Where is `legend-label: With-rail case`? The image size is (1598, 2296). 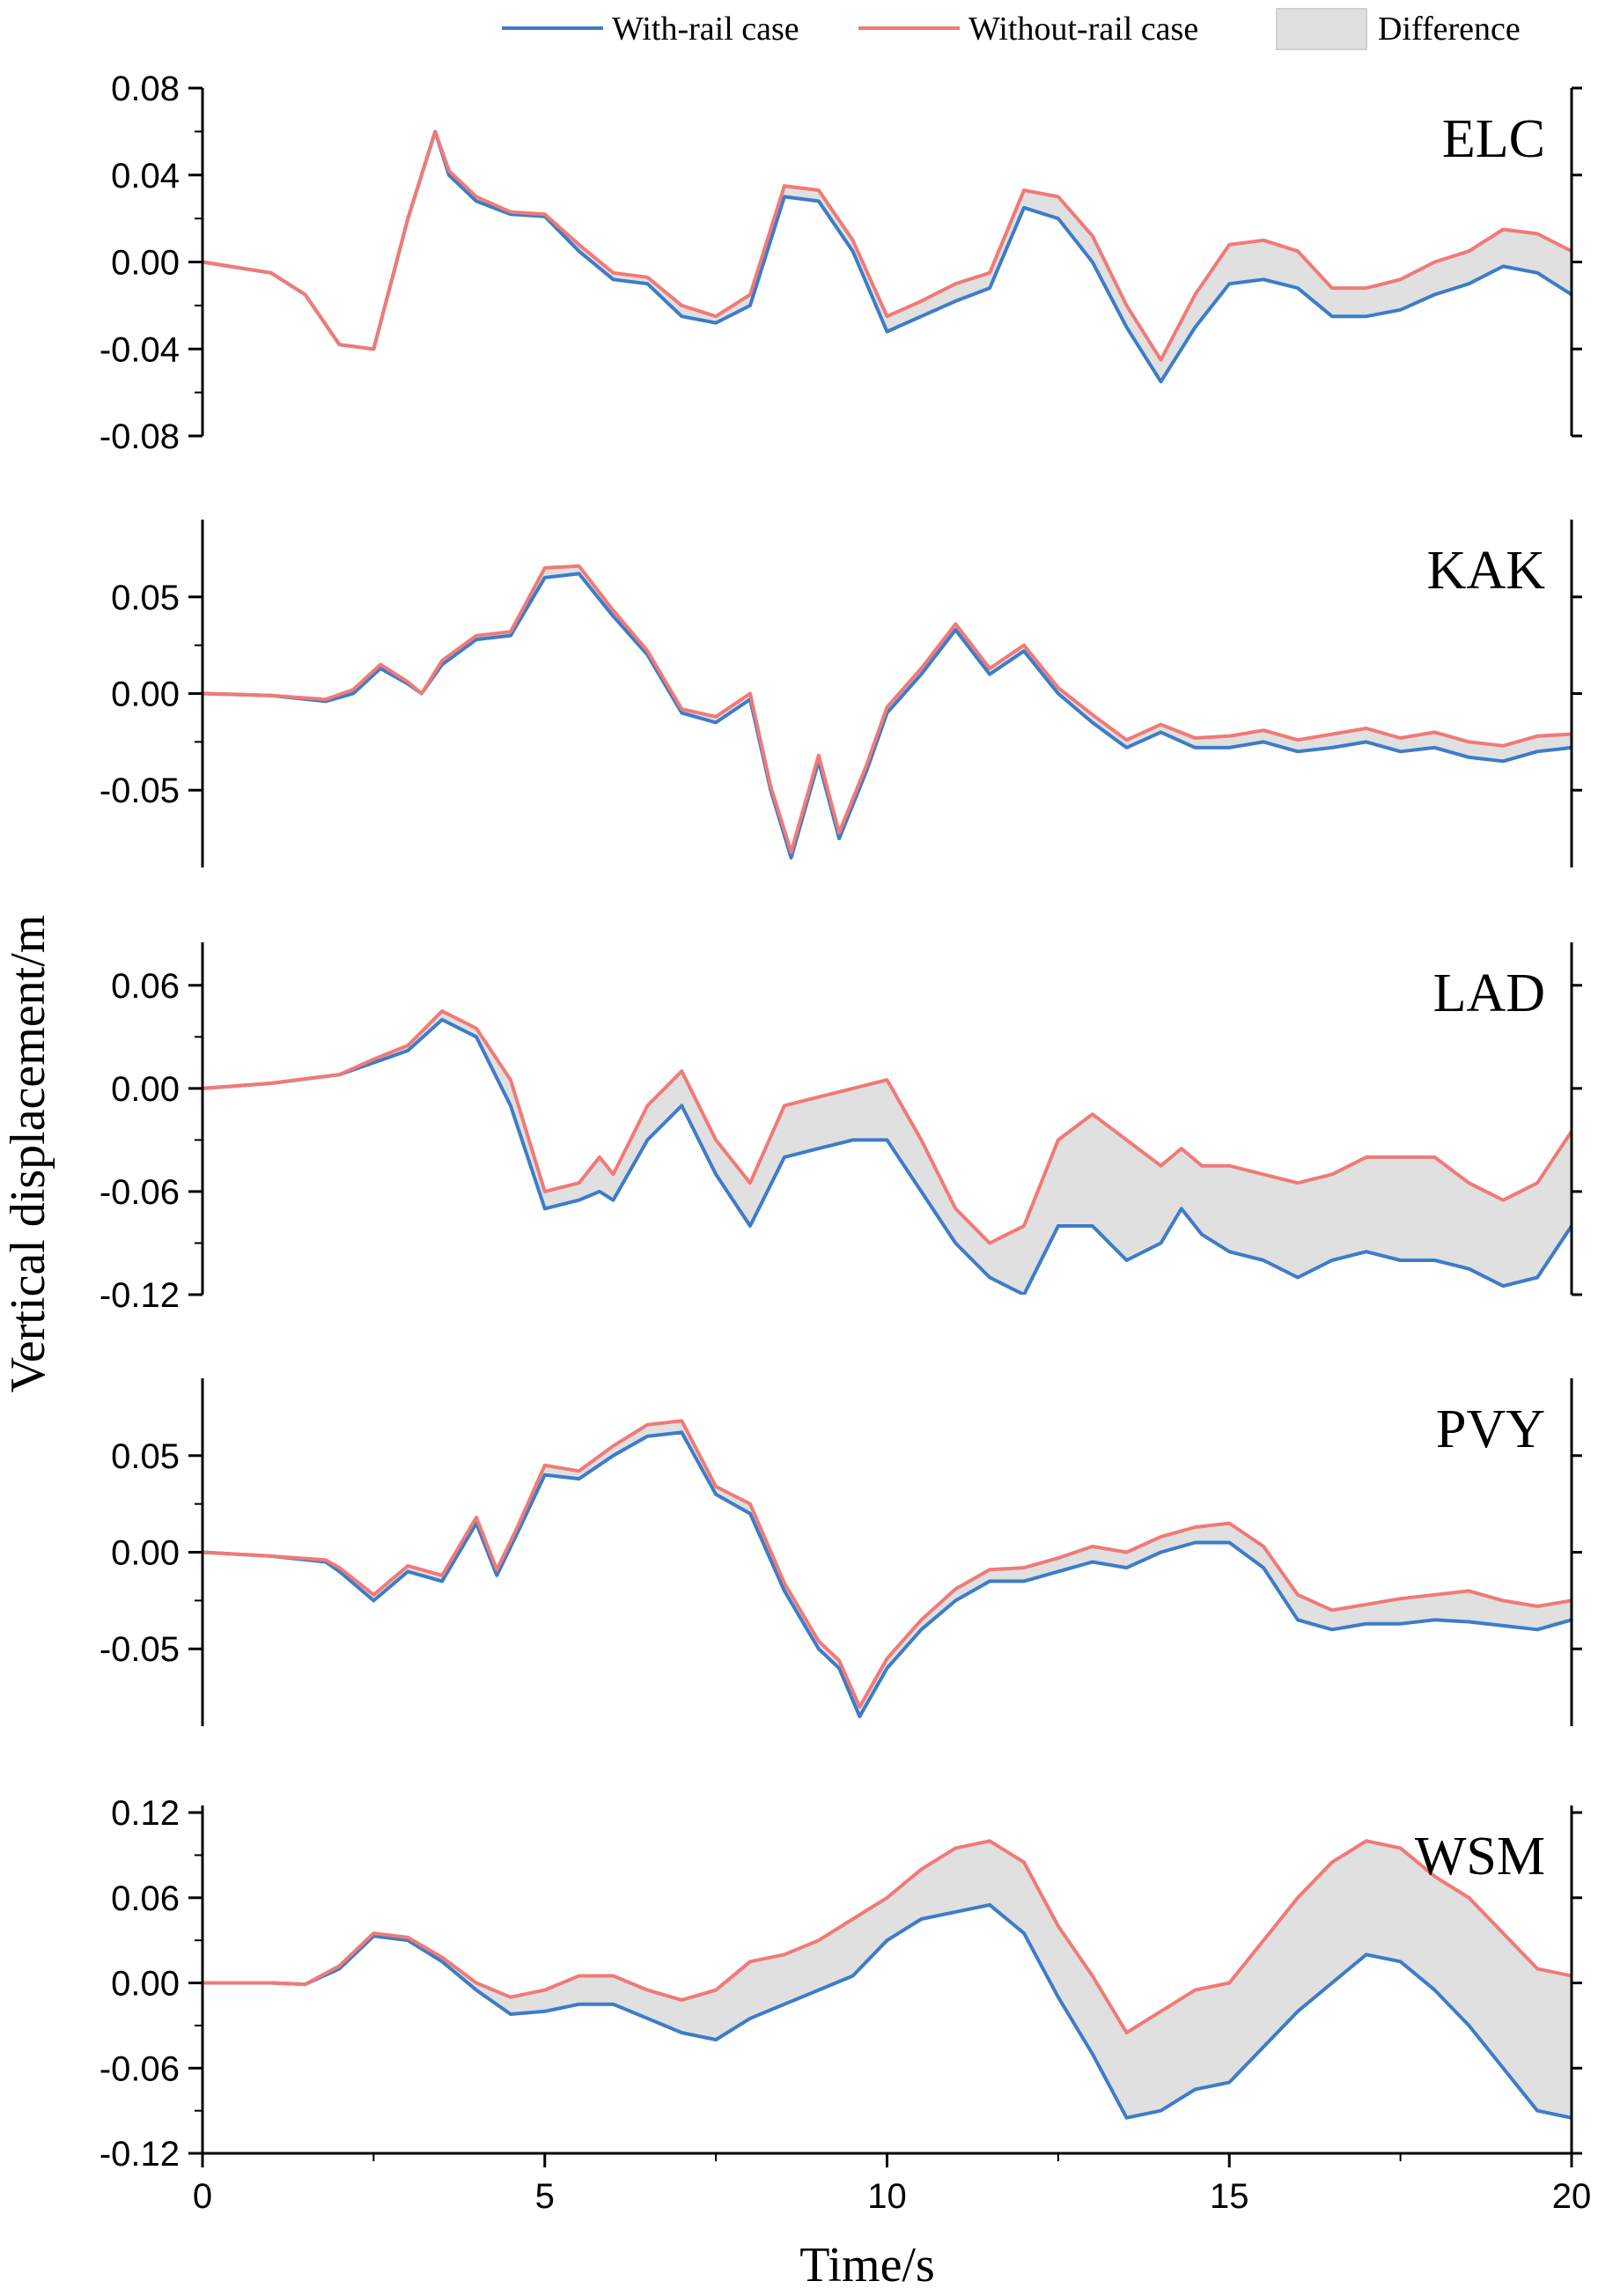
legend-label: With-rail case is located at coordinates (705, 29).